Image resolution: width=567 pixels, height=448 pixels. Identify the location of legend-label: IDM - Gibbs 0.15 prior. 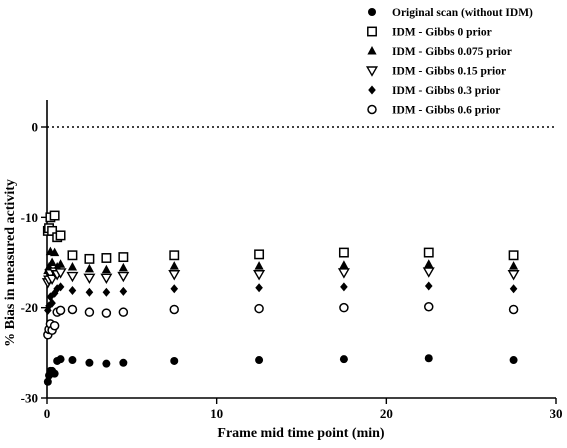
(449, 72).